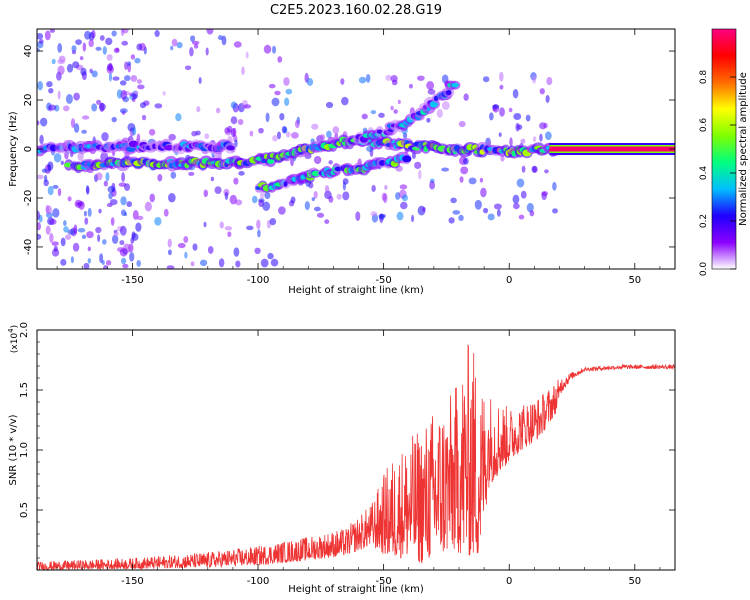 Image resolution: width=750 pixels, height=600 pixels. I want to click on bottom-y-tick-label: 1.0, so click(24, 450).